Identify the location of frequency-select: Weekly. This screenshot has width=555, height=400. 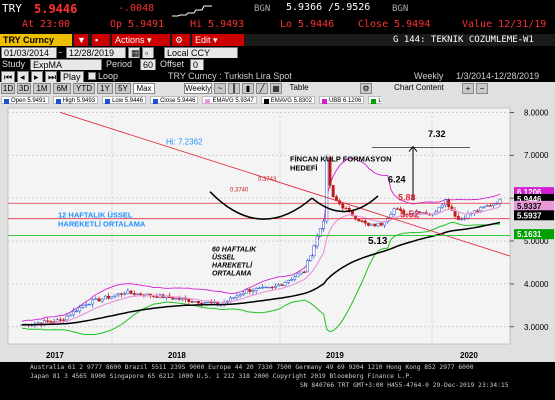
(198, 88).